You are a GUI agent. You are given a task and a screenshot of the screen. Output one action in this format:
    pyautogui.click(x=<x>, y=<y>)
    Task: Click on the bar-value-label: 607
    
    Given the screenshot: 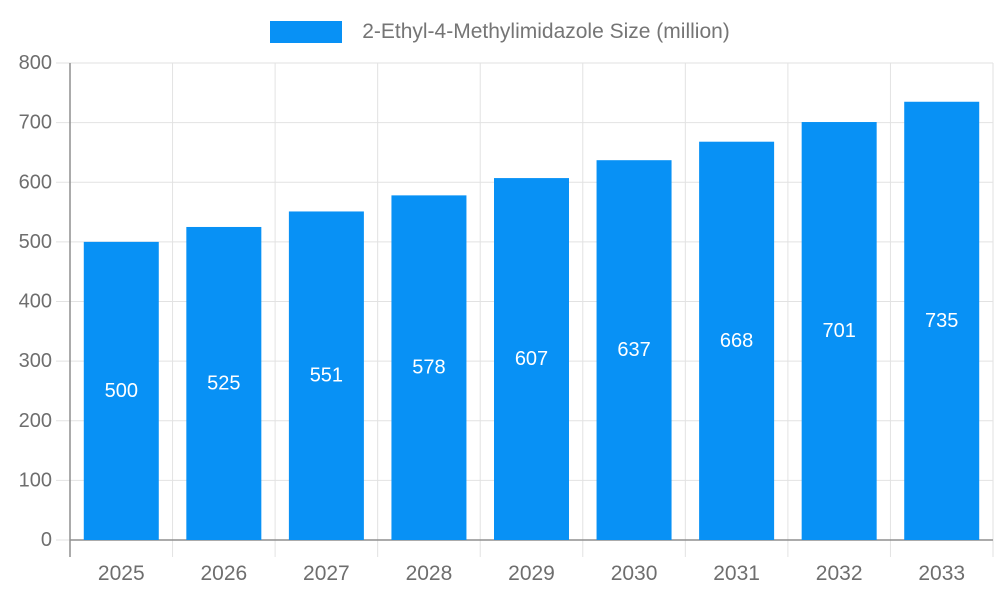 What is the action you would take?
    pyautogui.click(x=531, y=359)
    